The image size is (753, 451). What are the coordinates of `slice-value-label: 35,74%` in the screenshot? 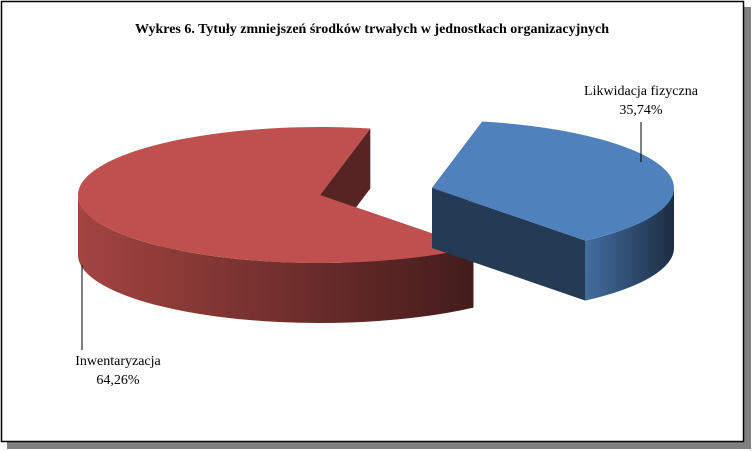 It's located at (641, 110).